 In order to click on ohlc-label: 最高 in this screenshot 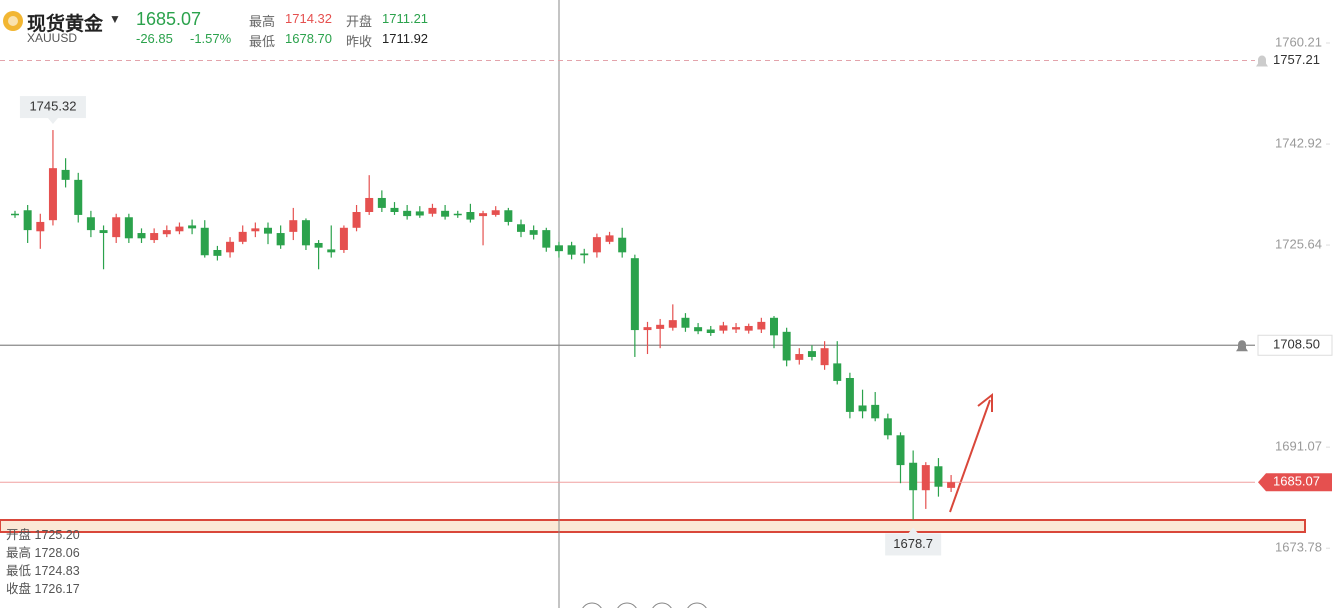, I will do `click(19, 553)`.